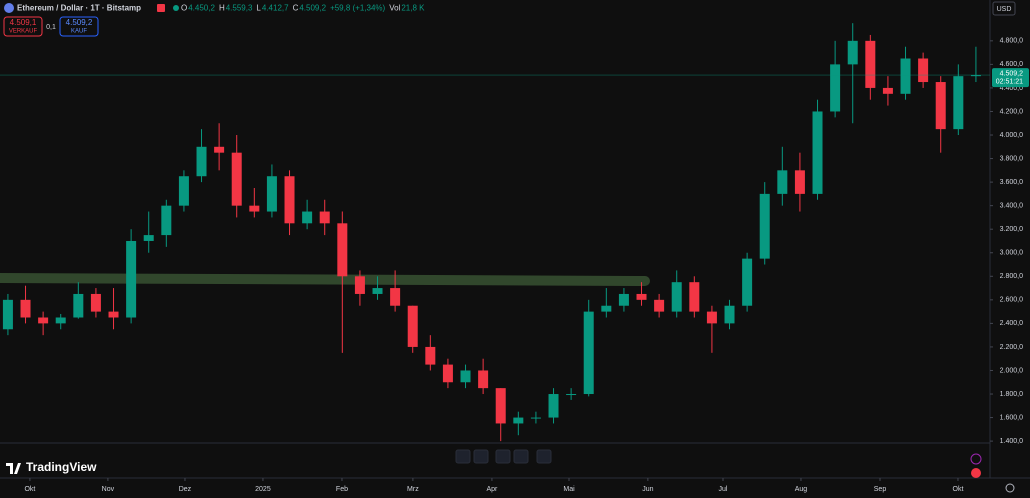 Image resolution: width=1030 pixels, height=498 pixels. I want to click on y-tick-label: 4.000,0, so click(1011, 135).